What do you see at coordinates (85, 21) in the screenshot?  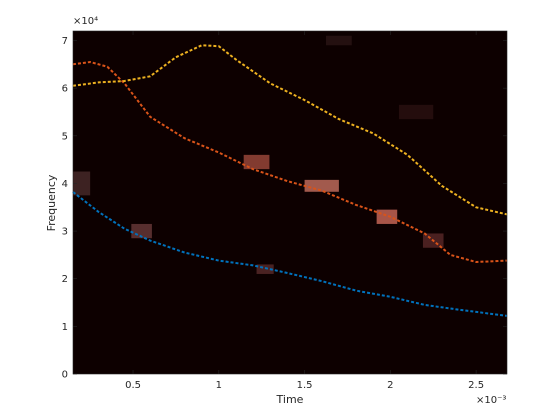 I see `y-exponent-label: ×10⁴` at bounding box center [85, 21].